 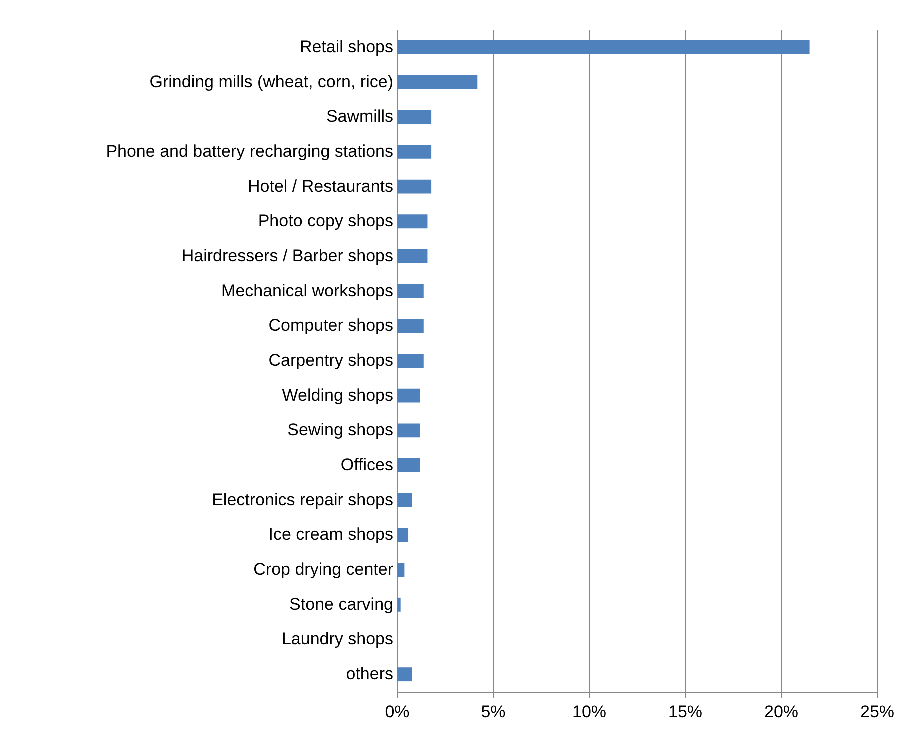 I want to click on y-tick-label: Grinding mills (wheat, corn, rice), so click(x=272, y=82).